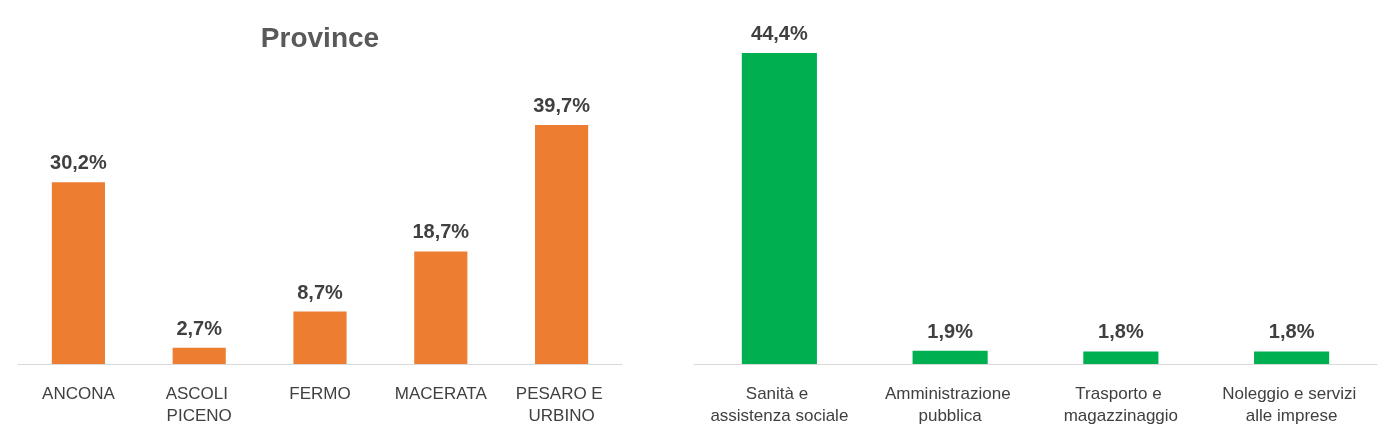 Image resolution: width=1395 pixels, height=428 pixels. I want to click on x-tick-label: ASCOLI PICENO, so click(199, 404).